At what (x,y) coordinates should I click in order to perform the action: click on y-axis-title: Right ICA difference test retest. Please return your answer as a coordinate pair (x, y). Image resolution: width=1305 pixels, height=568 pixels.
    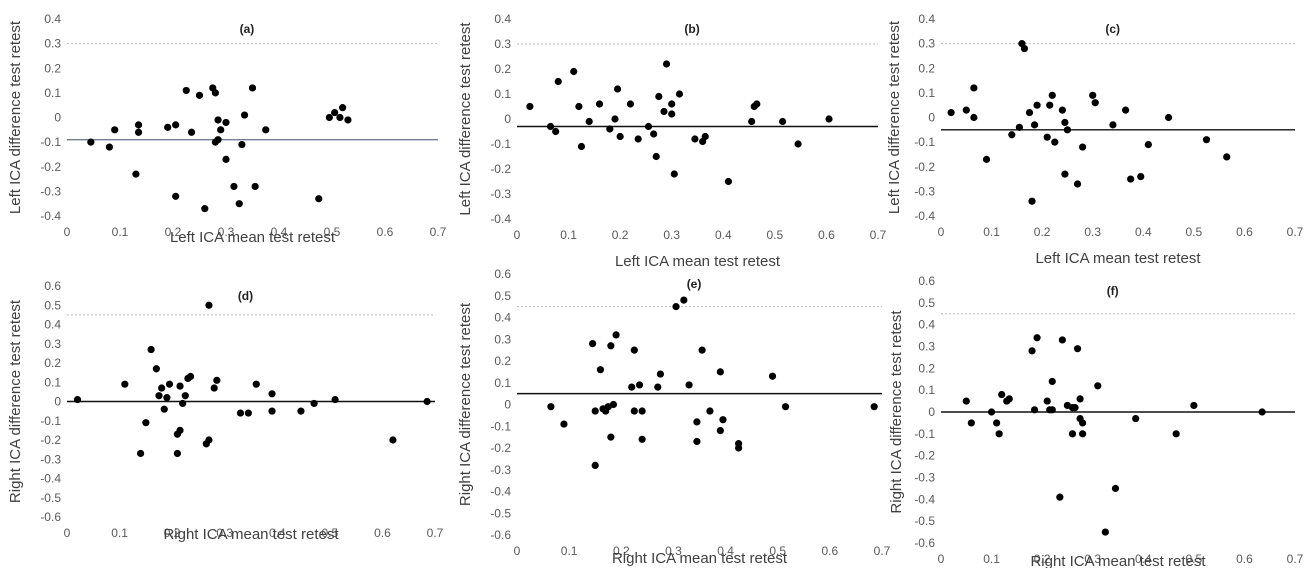
    Looking at the image, I should click on (896, 412).